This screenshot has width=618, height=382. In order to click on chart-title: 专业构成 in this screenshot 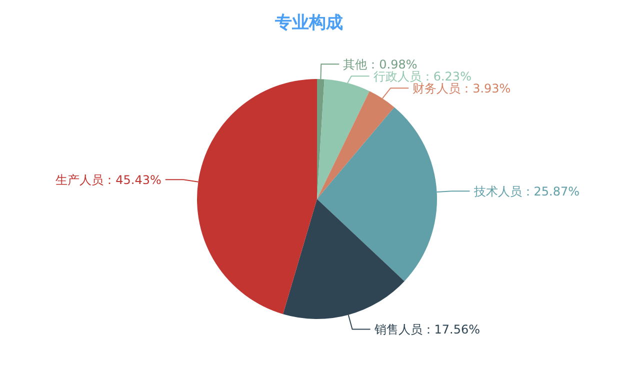, I will do `click(308, 23)`.